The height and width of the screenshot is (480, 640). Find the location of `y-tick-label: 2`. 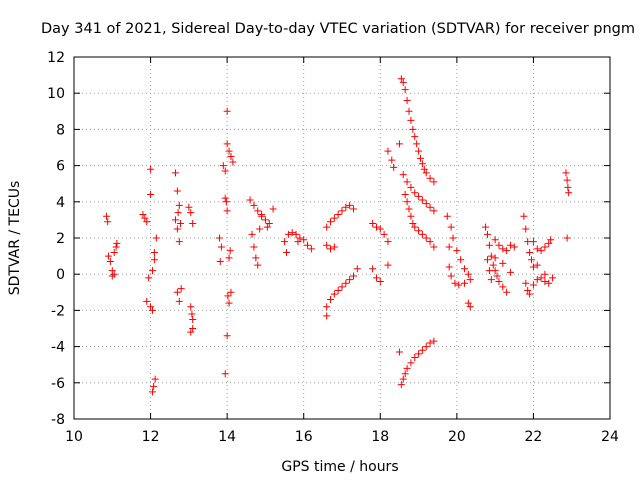

y-tick-label: 2 is located at coordinates (60, 239).